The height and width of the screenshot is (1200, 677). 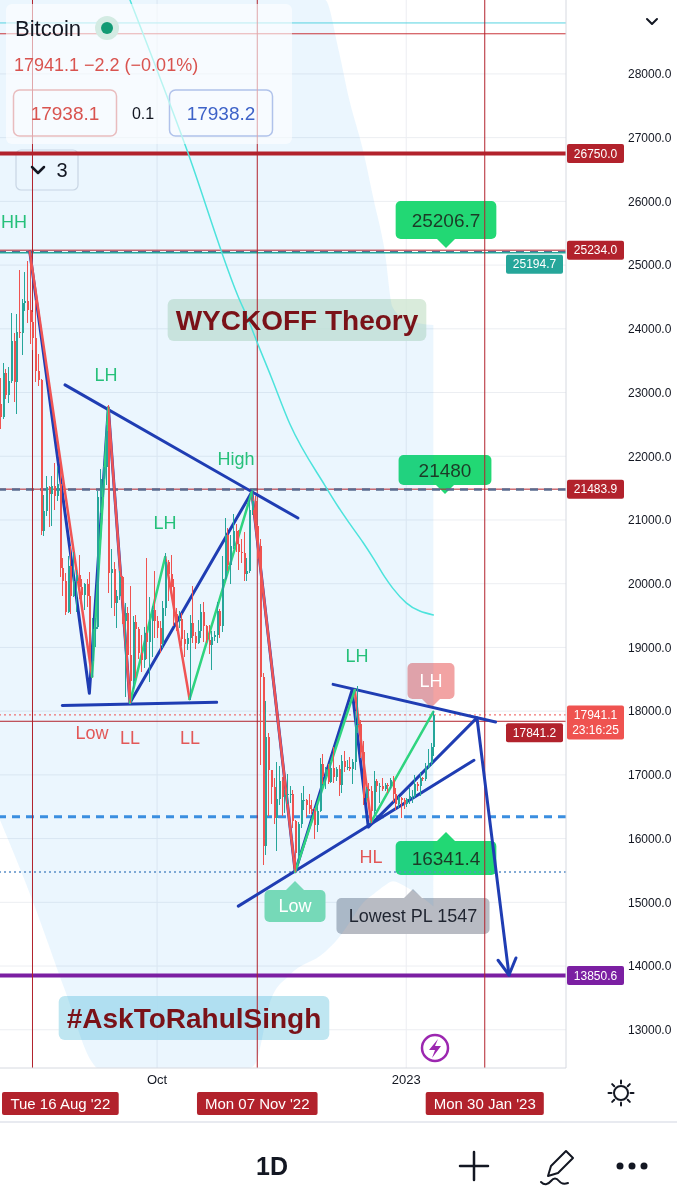 What do you see at coordinates (445, 470) in the screenshot?
I see `annotation: 21480` at bounding box center [445, 470].